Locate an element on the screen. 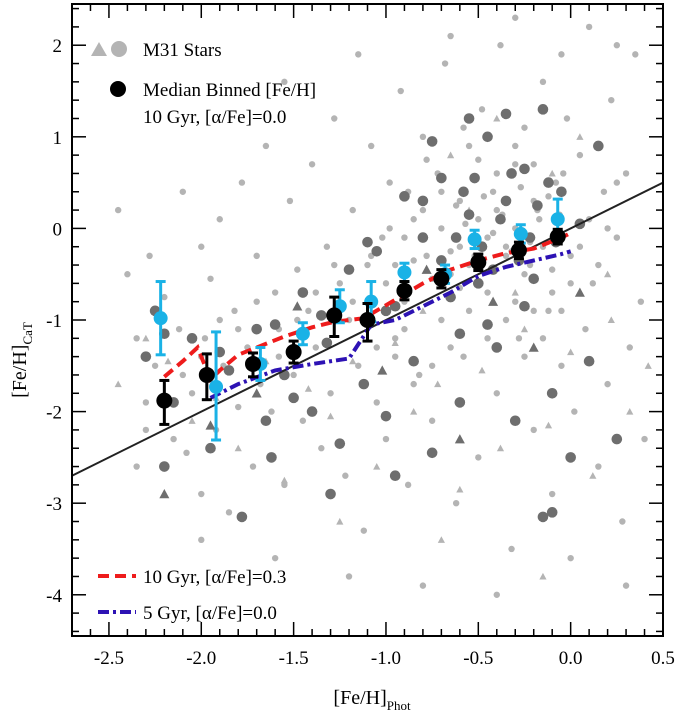  y-tick-label: 0 is located at coordinates (58, 229).